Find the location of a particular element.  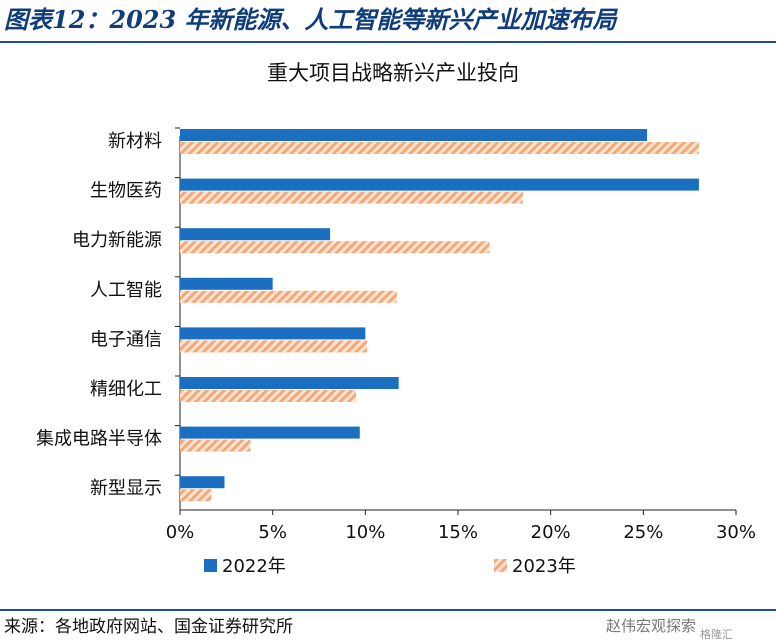

legend-label-2023: 2023年 is located at coordinates (544, 566).